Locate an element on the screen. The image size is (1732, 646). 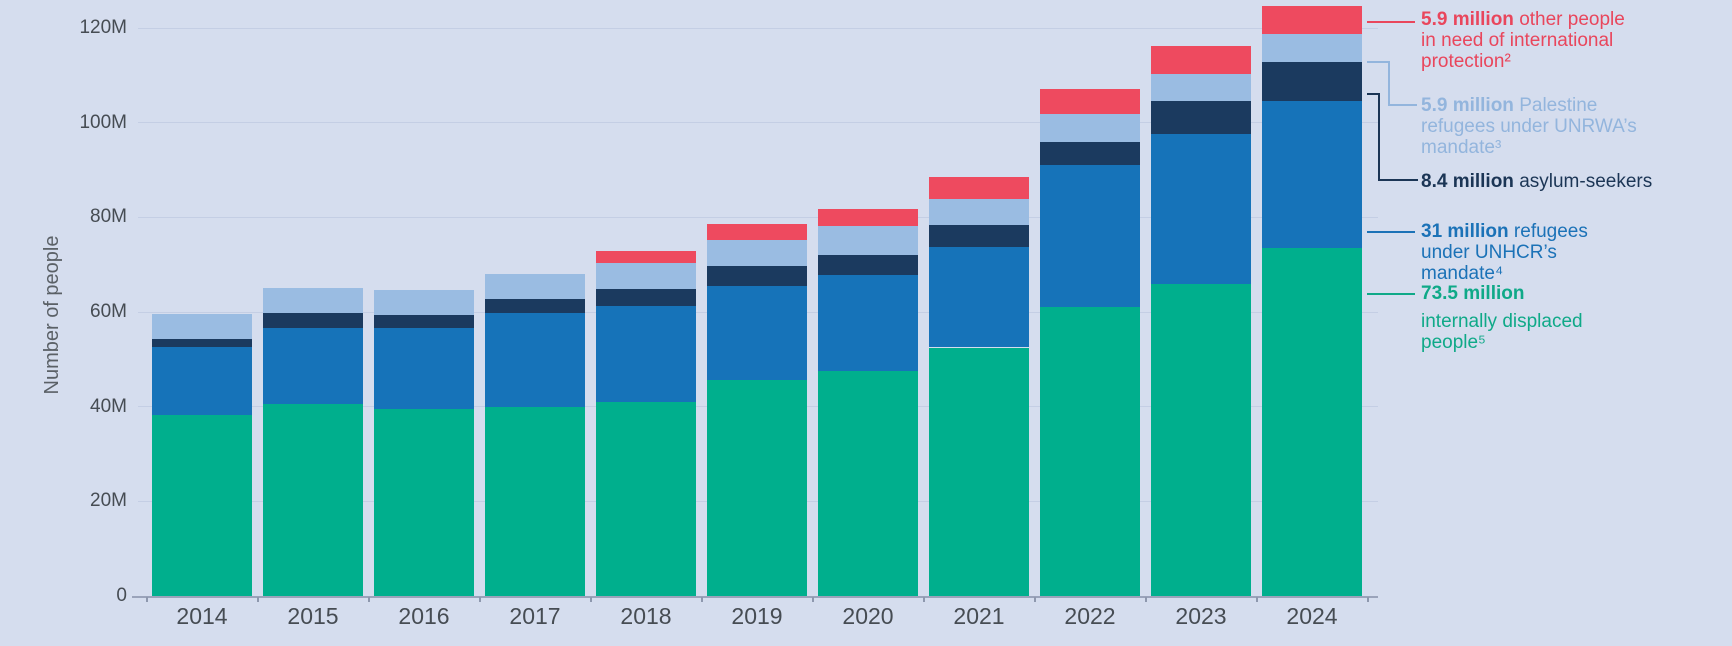
legend-value: 8.4 million is located at coordinates (1467, 181).